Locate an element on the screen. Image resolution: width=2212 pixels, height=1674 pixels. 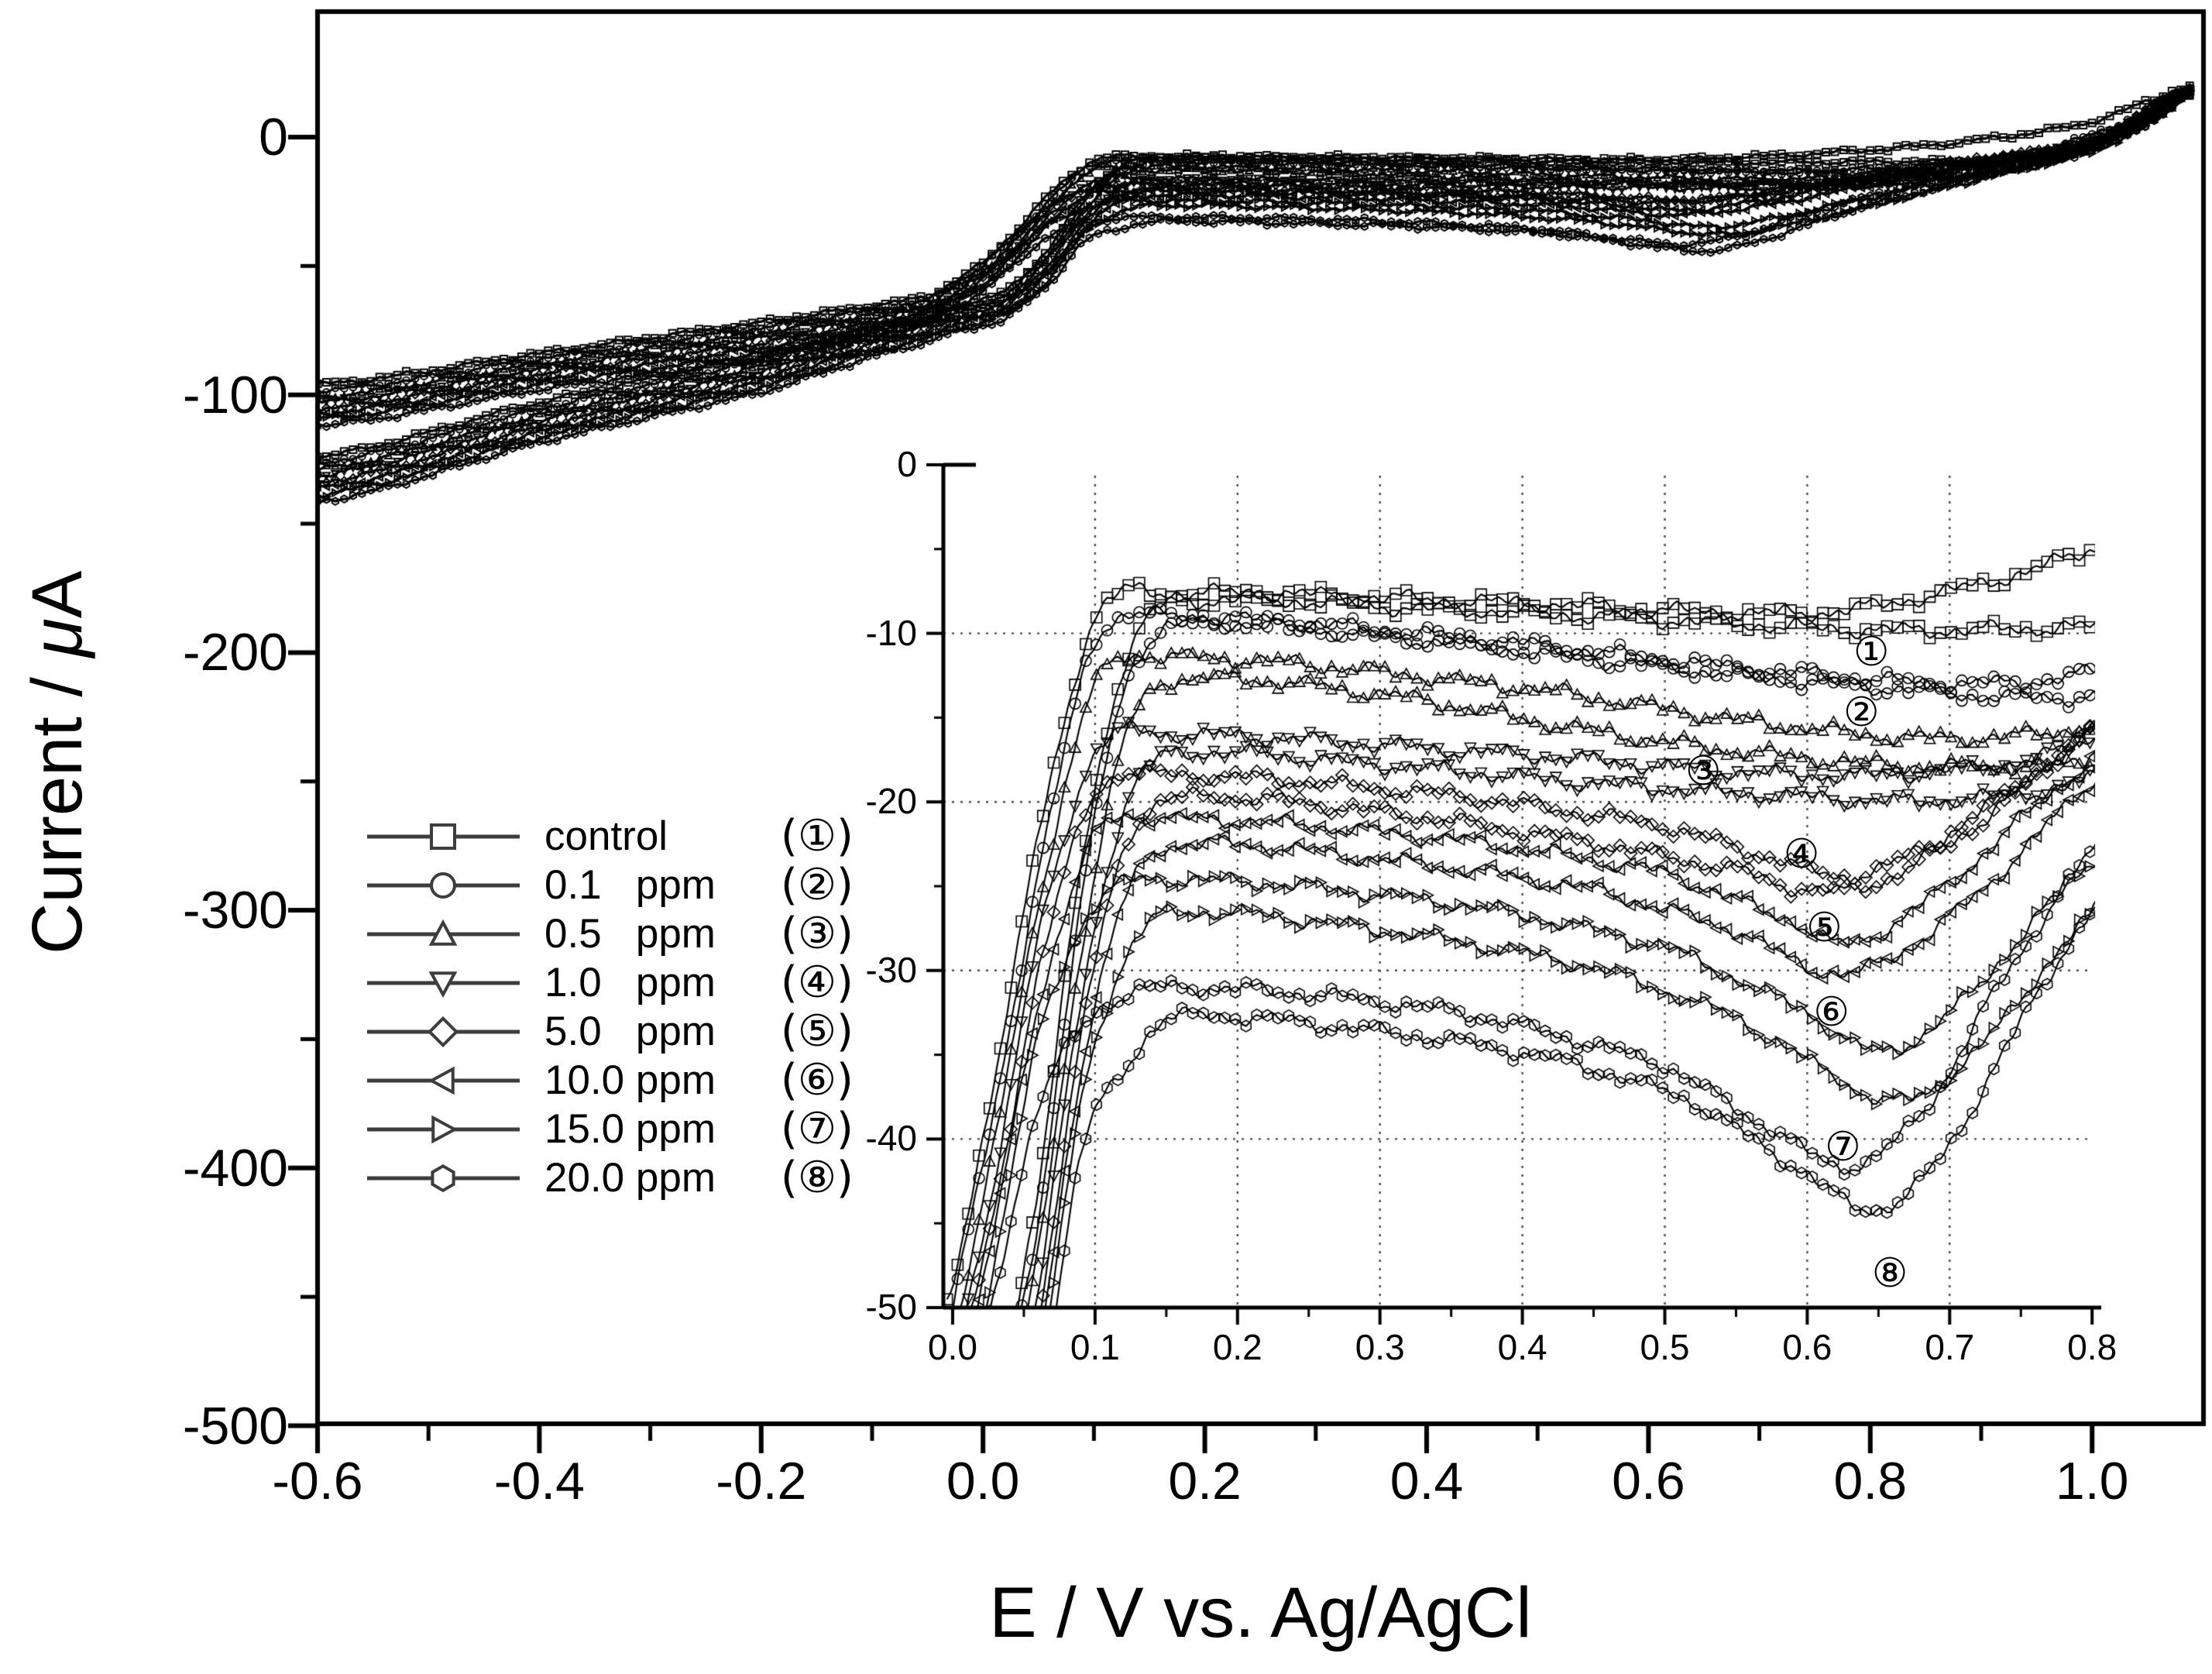
inset-curve-number-label: ⑤ is located at coordinates (1825, 928).